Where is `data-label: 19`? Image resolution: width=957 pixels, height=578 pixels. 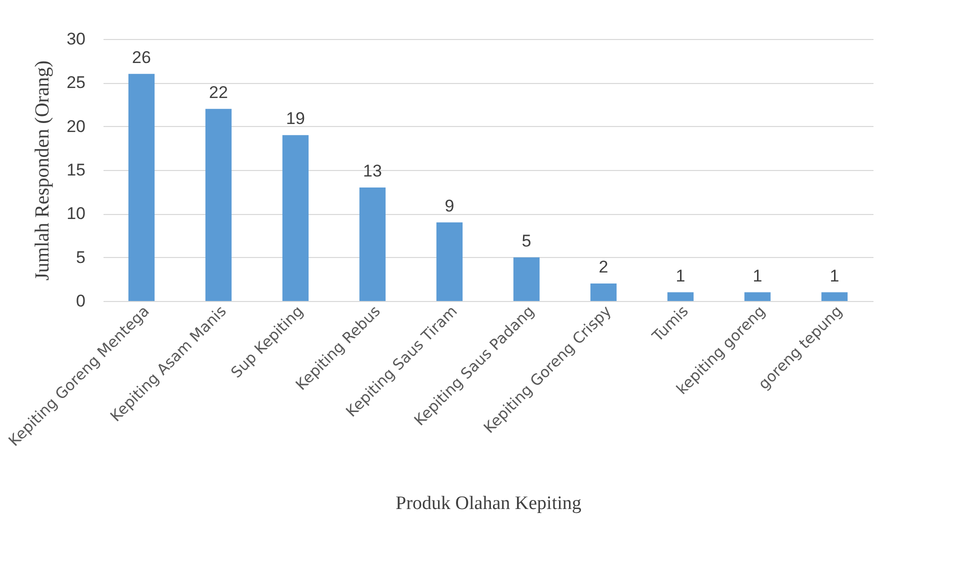
data-label: 19 is located at coordinates (295, 118).